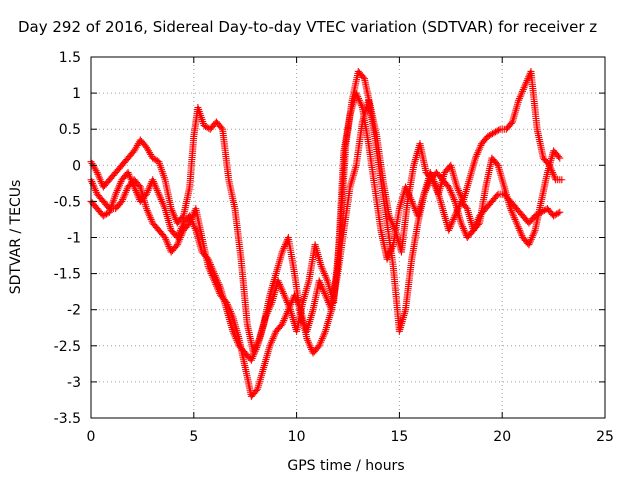 The image size is (640, 480). I want to click on y-axis-label: SDTVAR / TECUs, so click(16, 237).